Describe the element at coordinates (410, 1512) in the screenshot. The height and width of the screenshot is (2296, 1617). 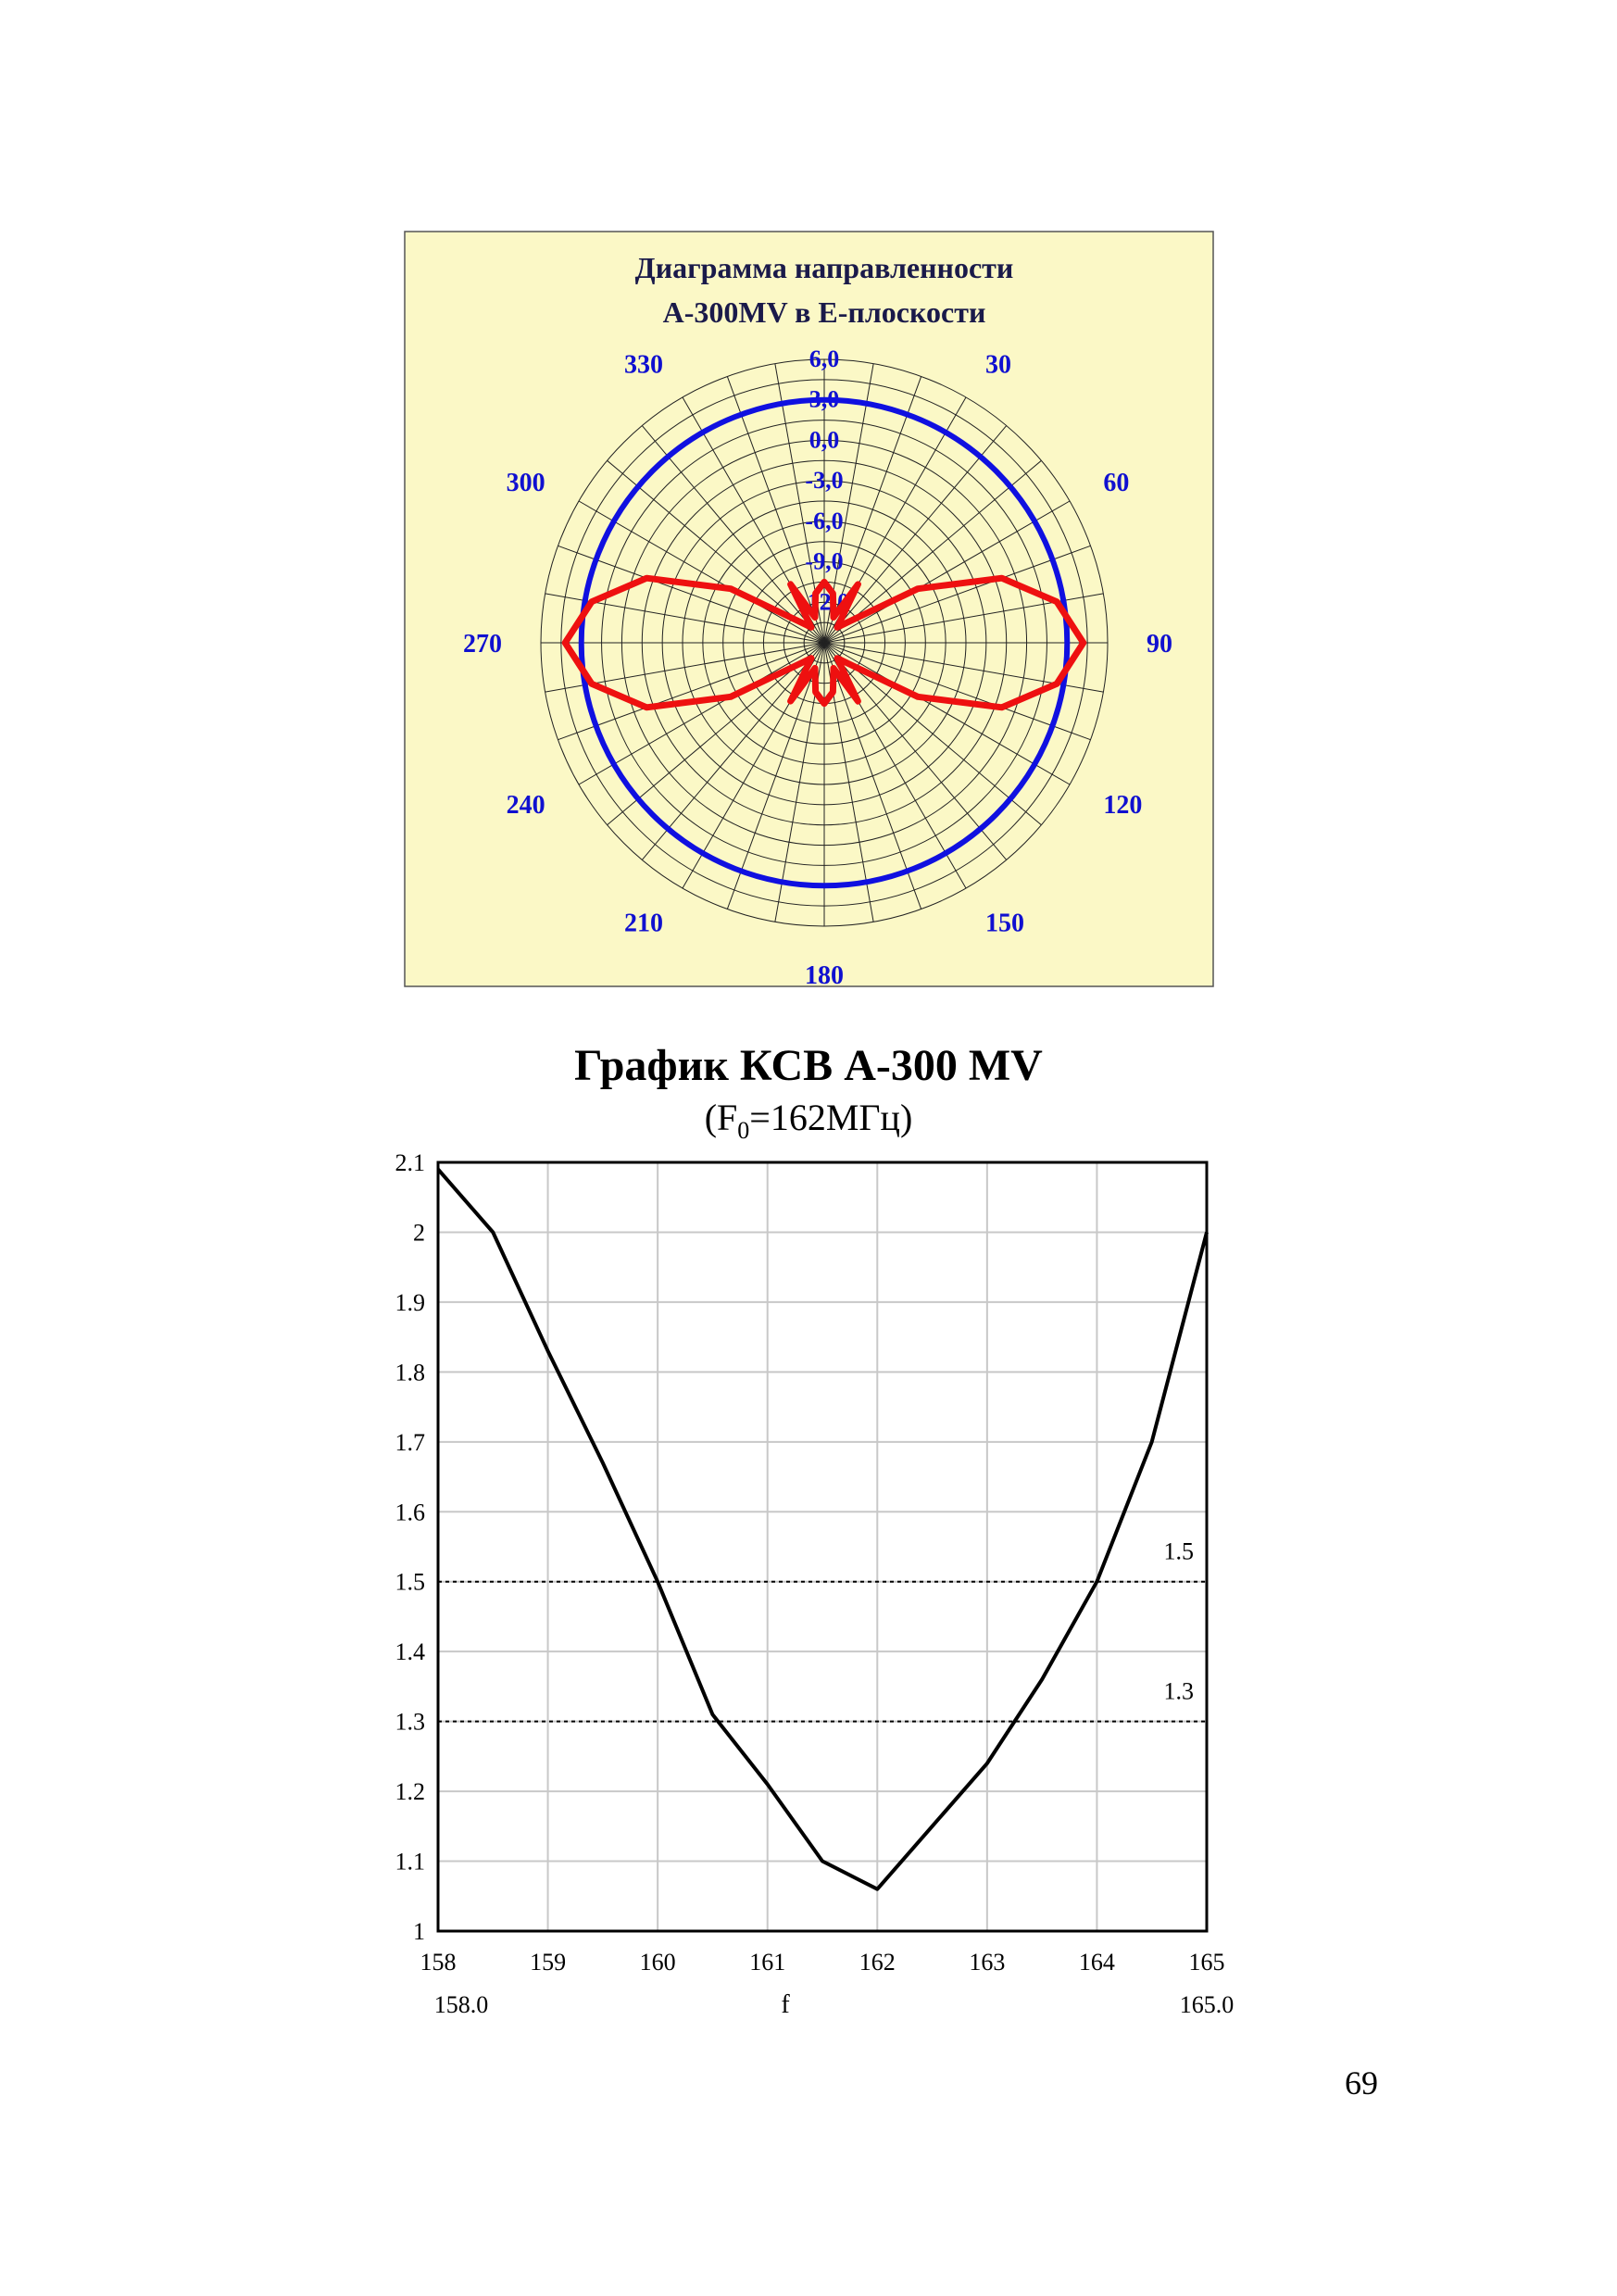
I see `vswr-y-tick-label: 1.6` at that location.